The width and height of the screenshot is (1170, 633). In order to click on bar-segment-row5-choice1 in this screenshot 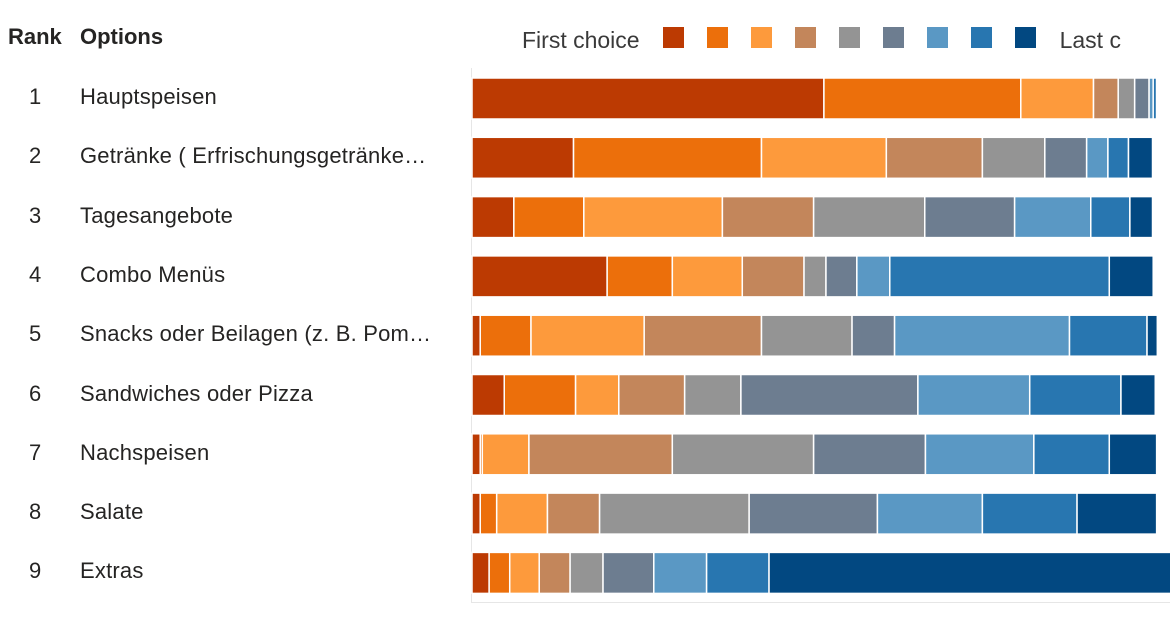, I will do `click(476, 335)`.